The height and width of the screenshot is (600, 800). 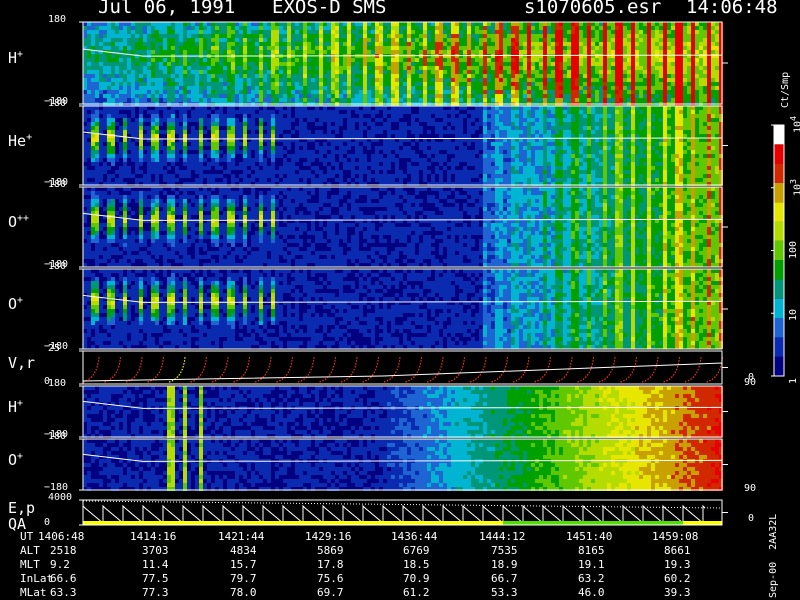 What do you see at coordinates (243, 564) in the screenshot?
I see `ephemeris-cell: 15.7` at bounding box center [243, 564].